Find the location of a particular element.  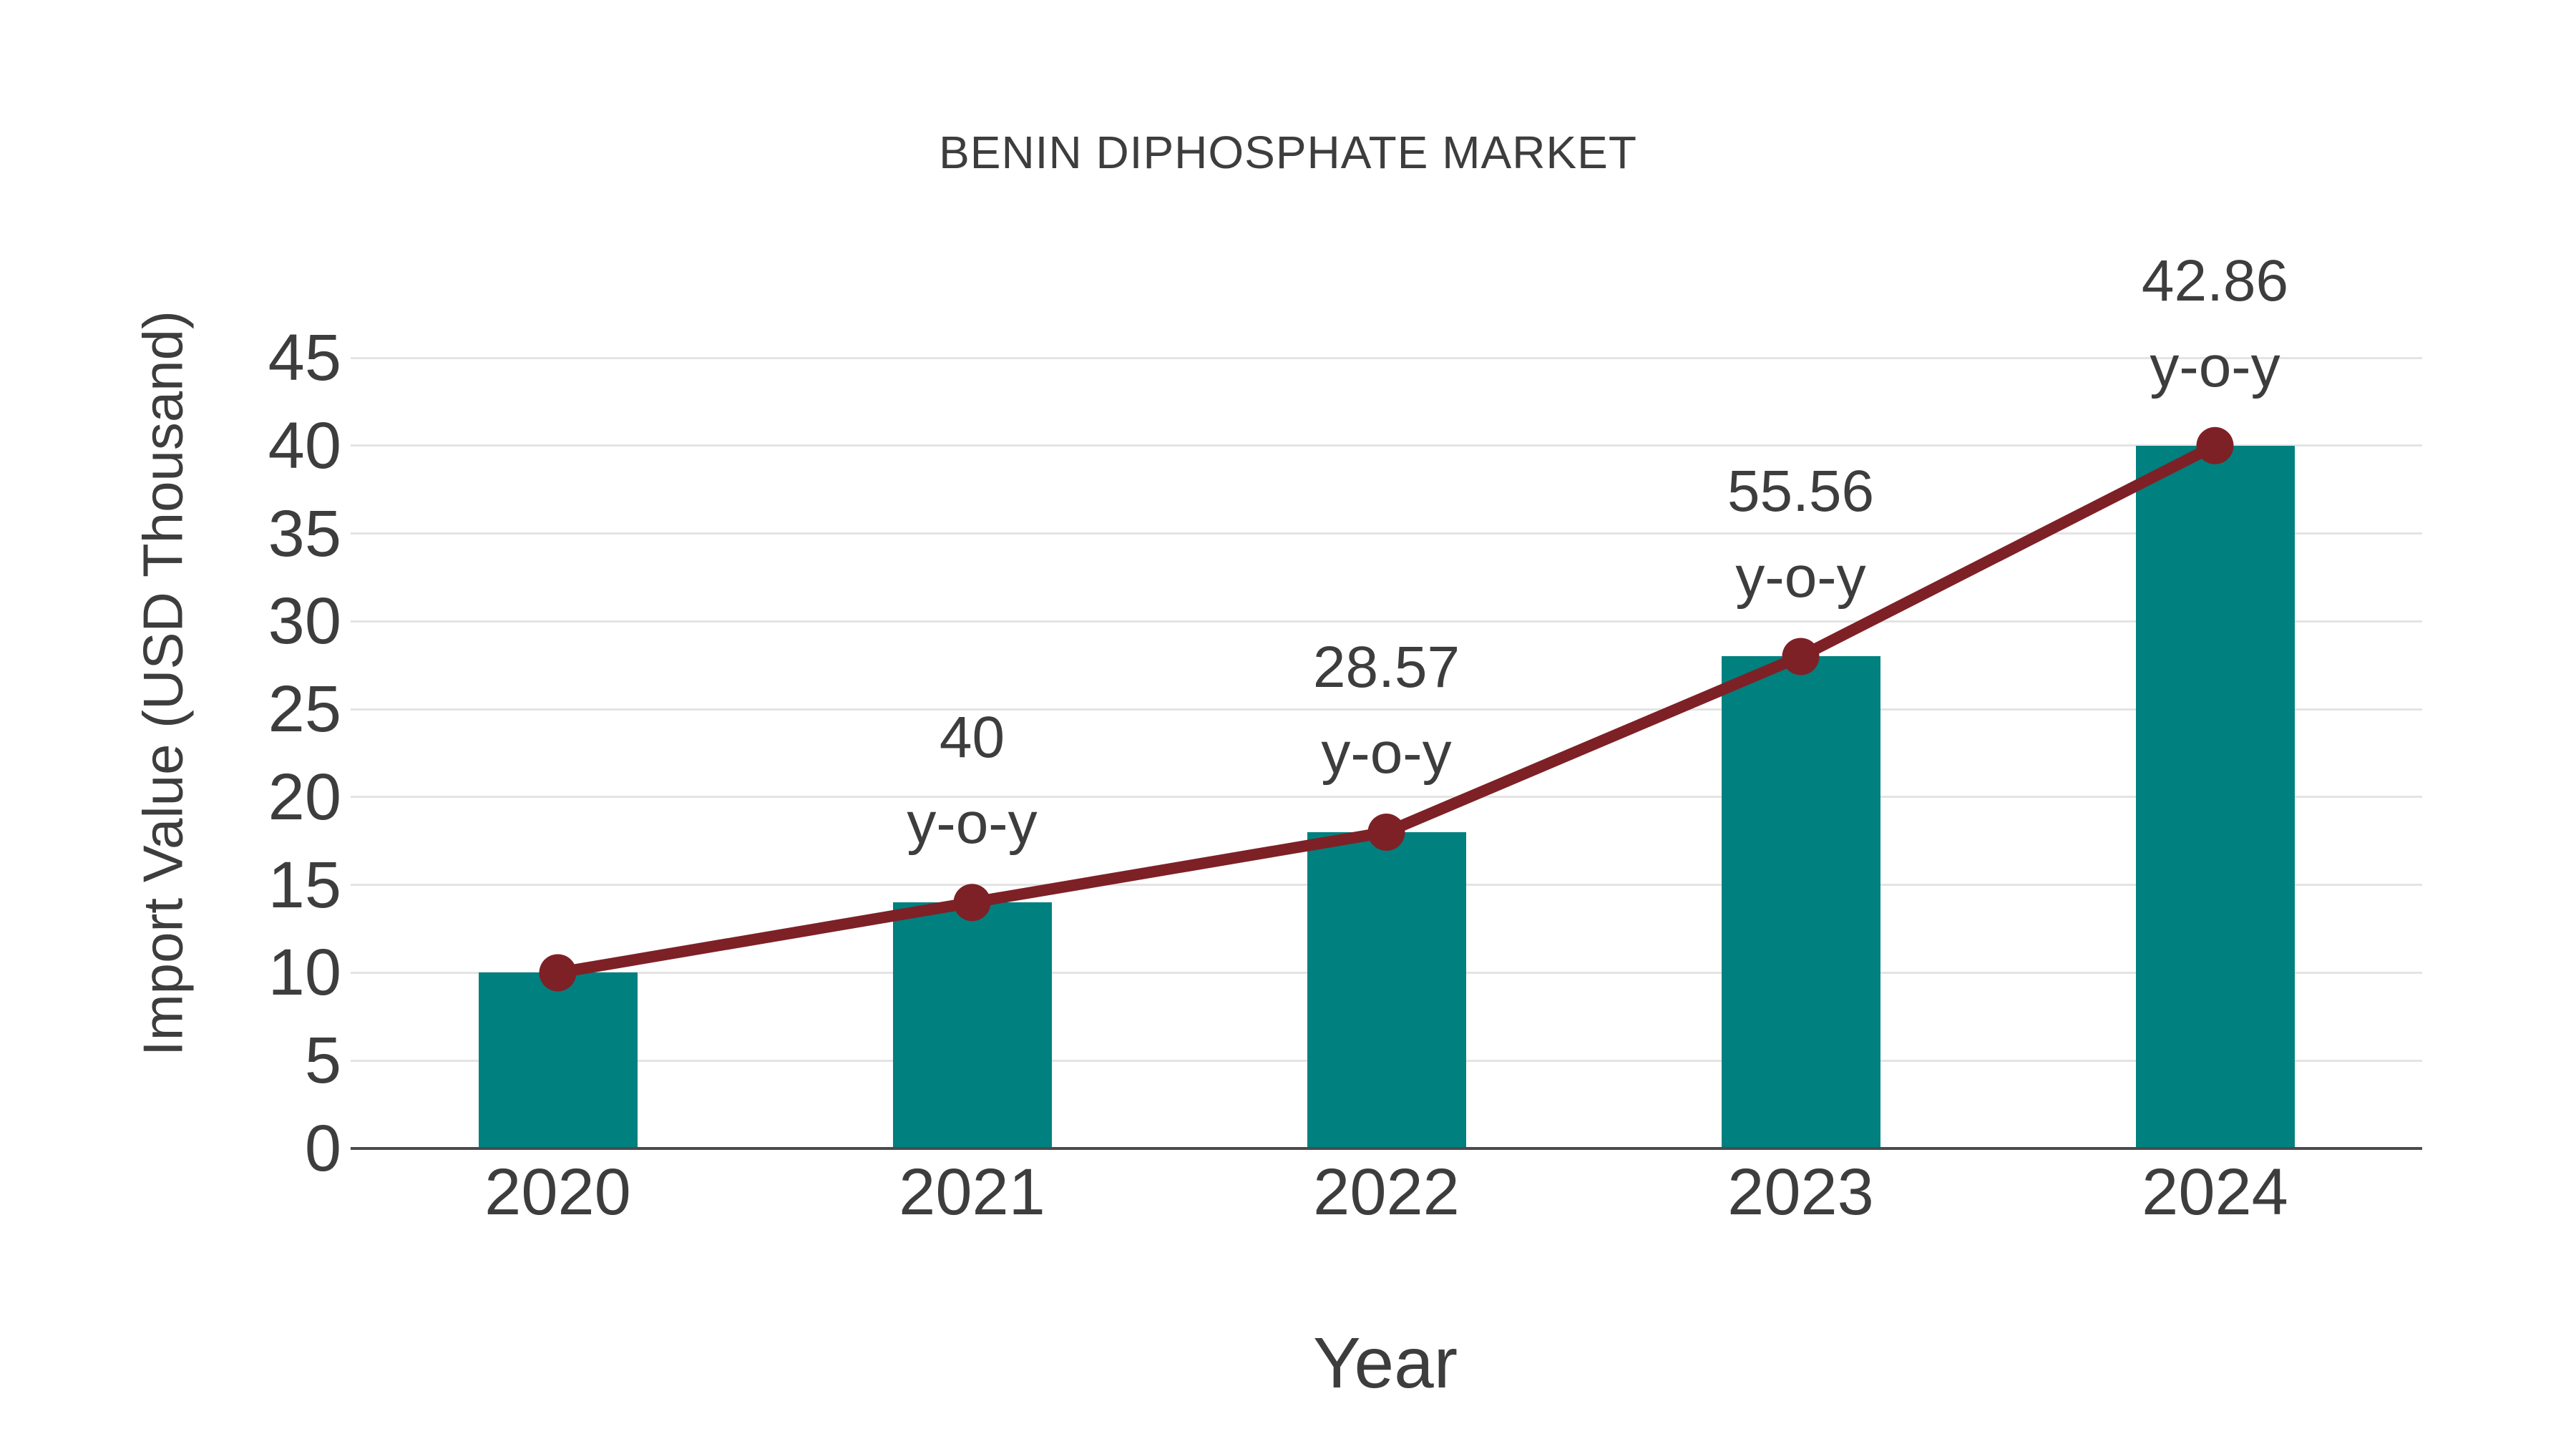

y-tick-label-25: 25 is located at coordinates (304, 709).